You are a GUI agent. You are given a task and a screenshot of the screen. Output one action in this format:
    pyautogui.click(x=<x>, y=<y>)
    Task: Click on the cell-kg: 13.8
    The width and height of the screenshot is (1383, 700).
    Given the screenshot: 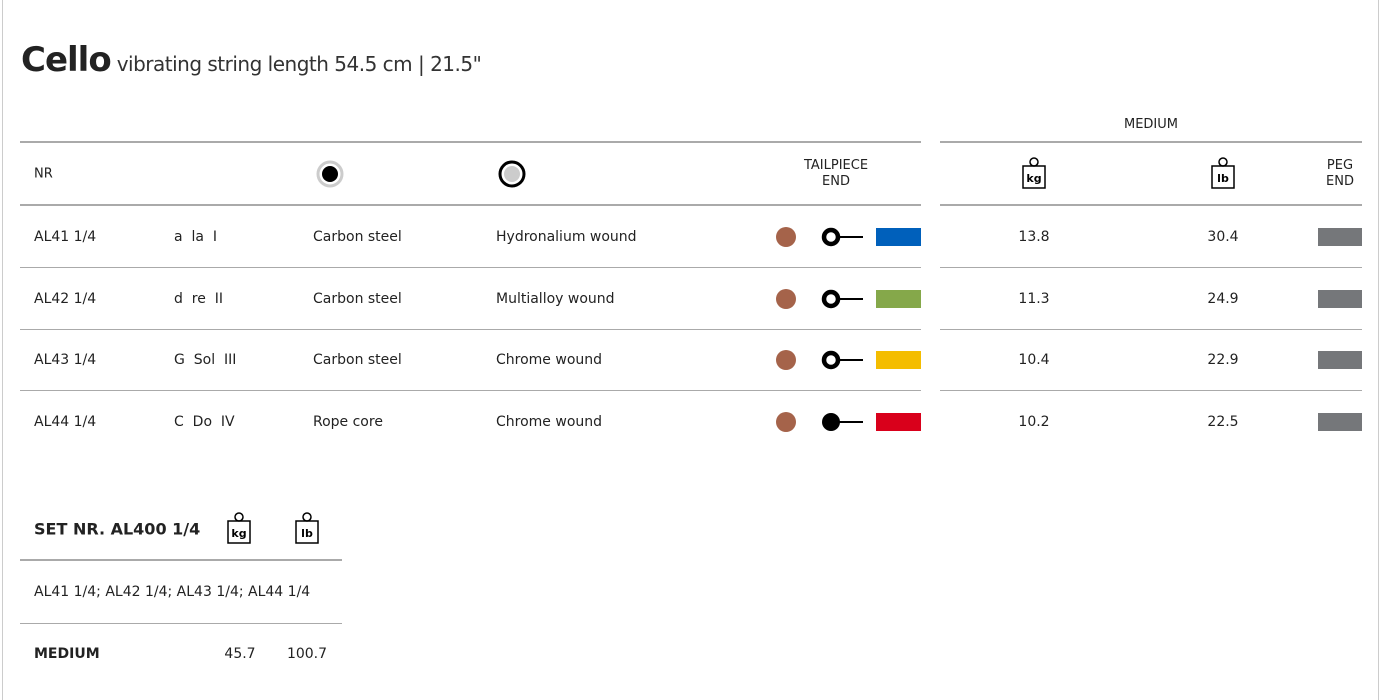 What is the action you would take?
    pyautogui.click(x=1034, y=237)
    